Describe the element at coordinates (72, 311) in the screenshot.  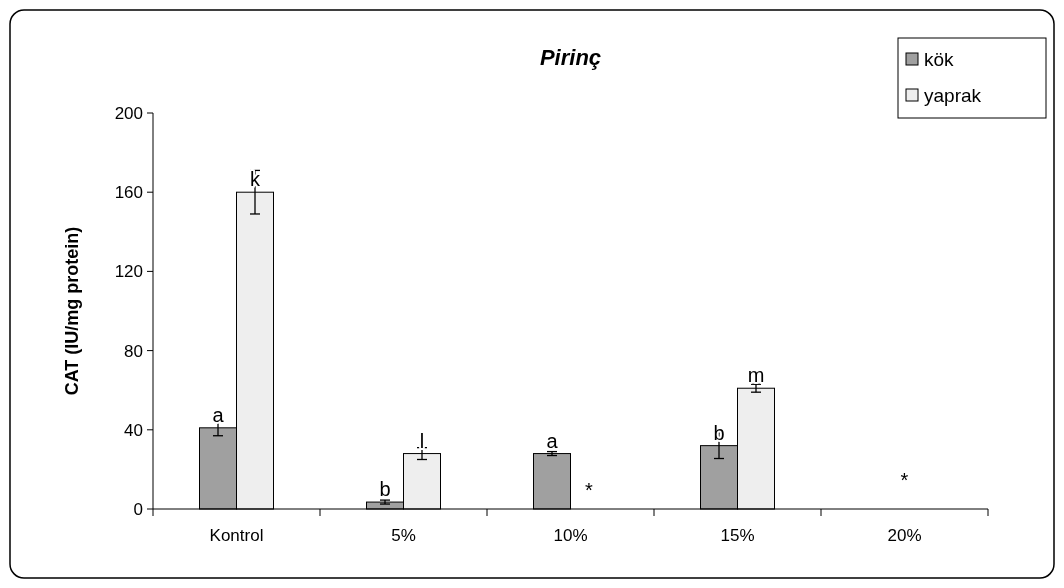
I see `y-axis-title: CAT (IU/mg protein)` at that location.